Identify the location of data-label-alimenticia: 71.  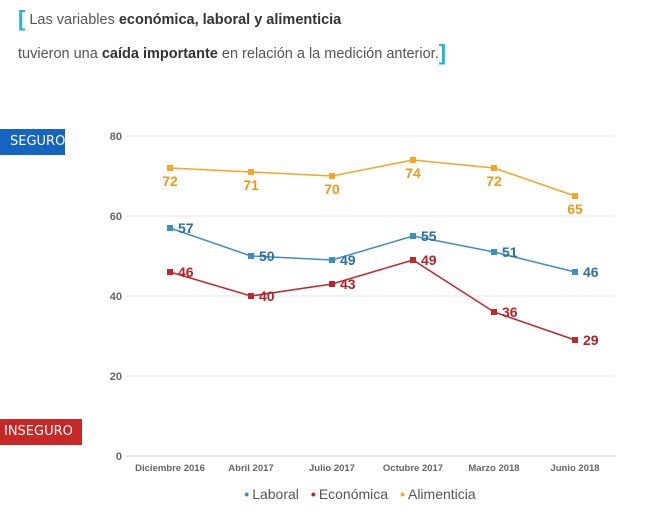
(251, 185).